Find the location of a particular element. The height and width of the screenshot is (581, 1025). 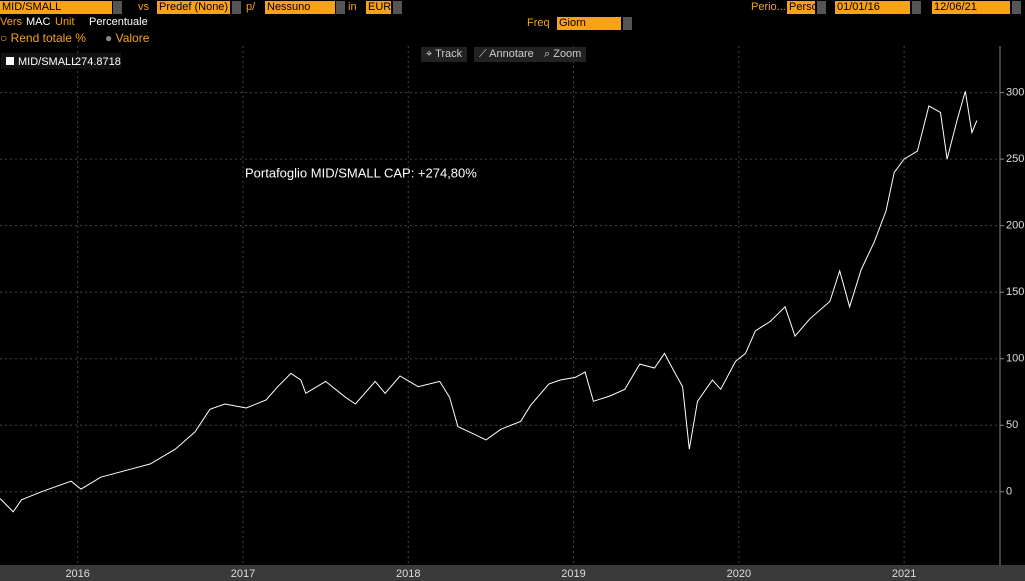

label: Vers is located at coordinates (11, 22).